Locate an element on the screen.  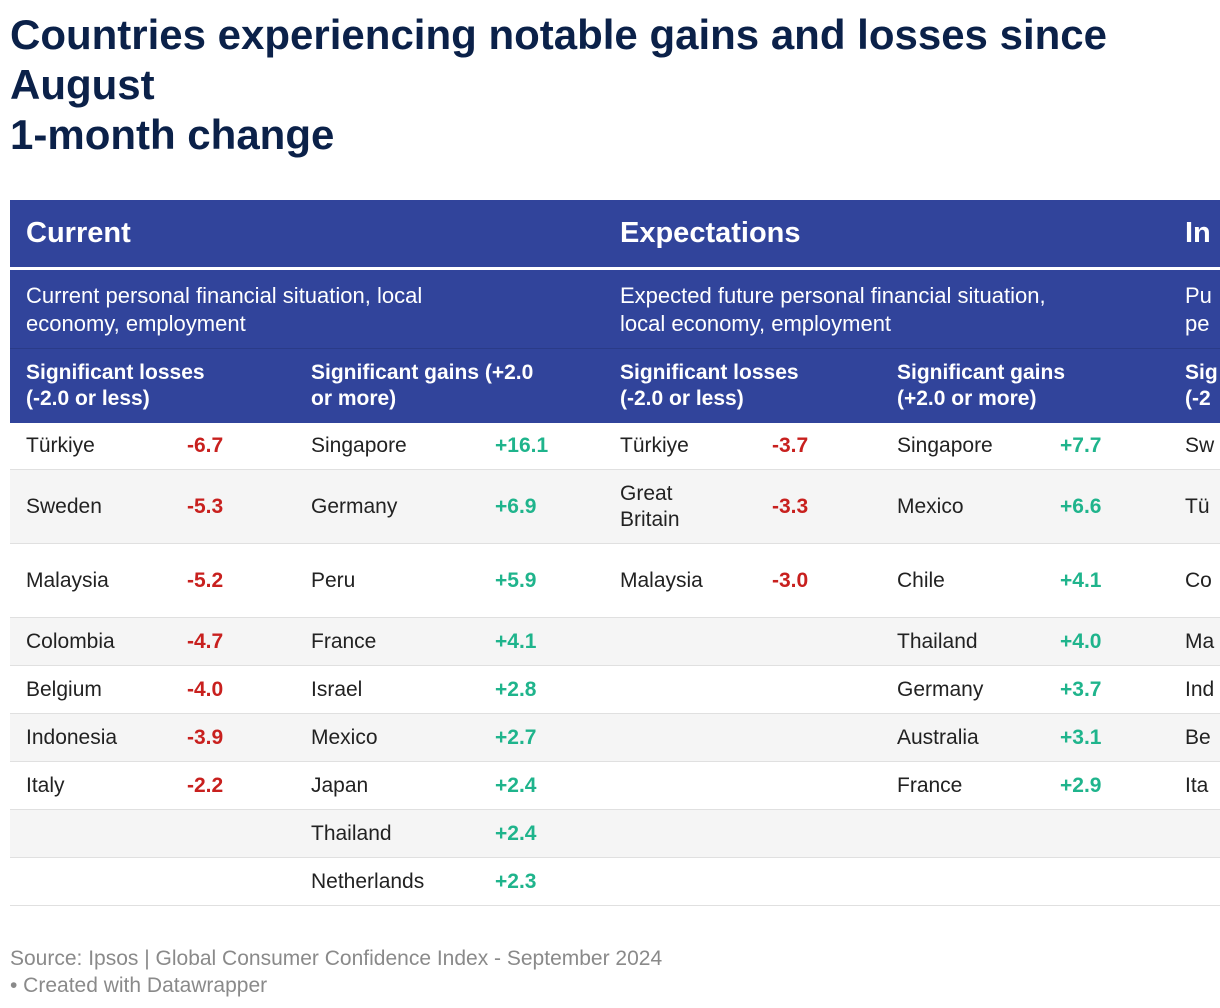
header-line: (+2.0 or more) is located at coordinates (967, 398).